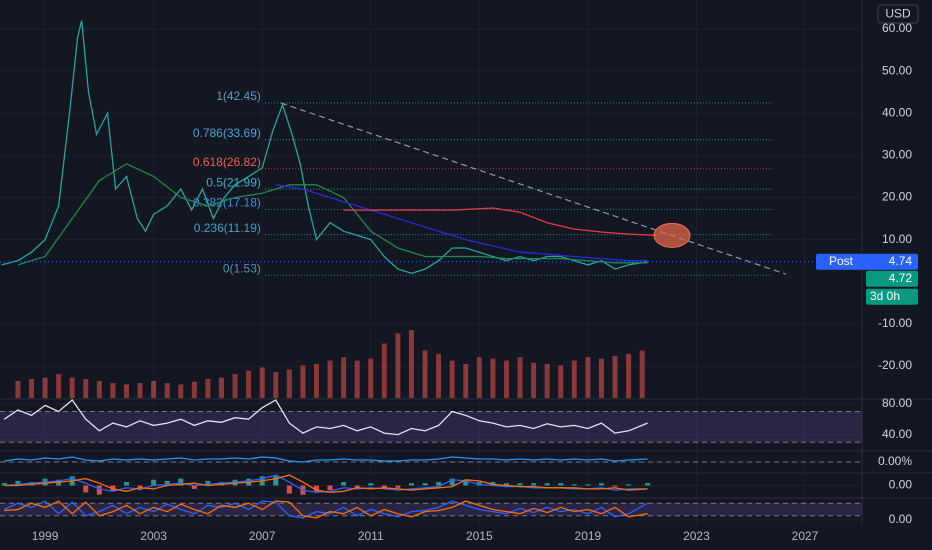  Describe the element at coordinates (696, 536) in the screenshot. I see `x-tick-label: 2023` at that location.